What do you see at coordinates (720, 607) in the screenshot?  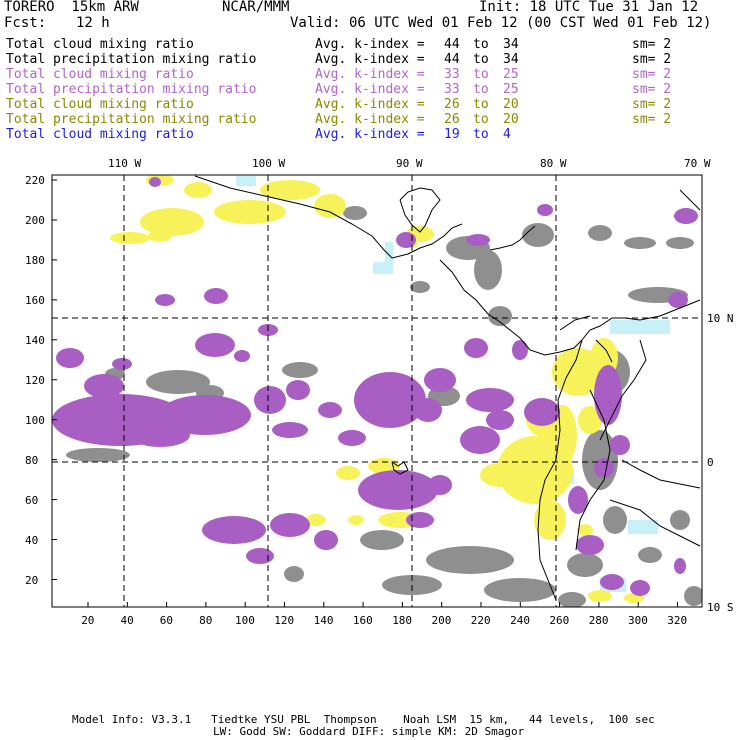 I see `latitude-label: 10 S` at bounding box center [720, 607].